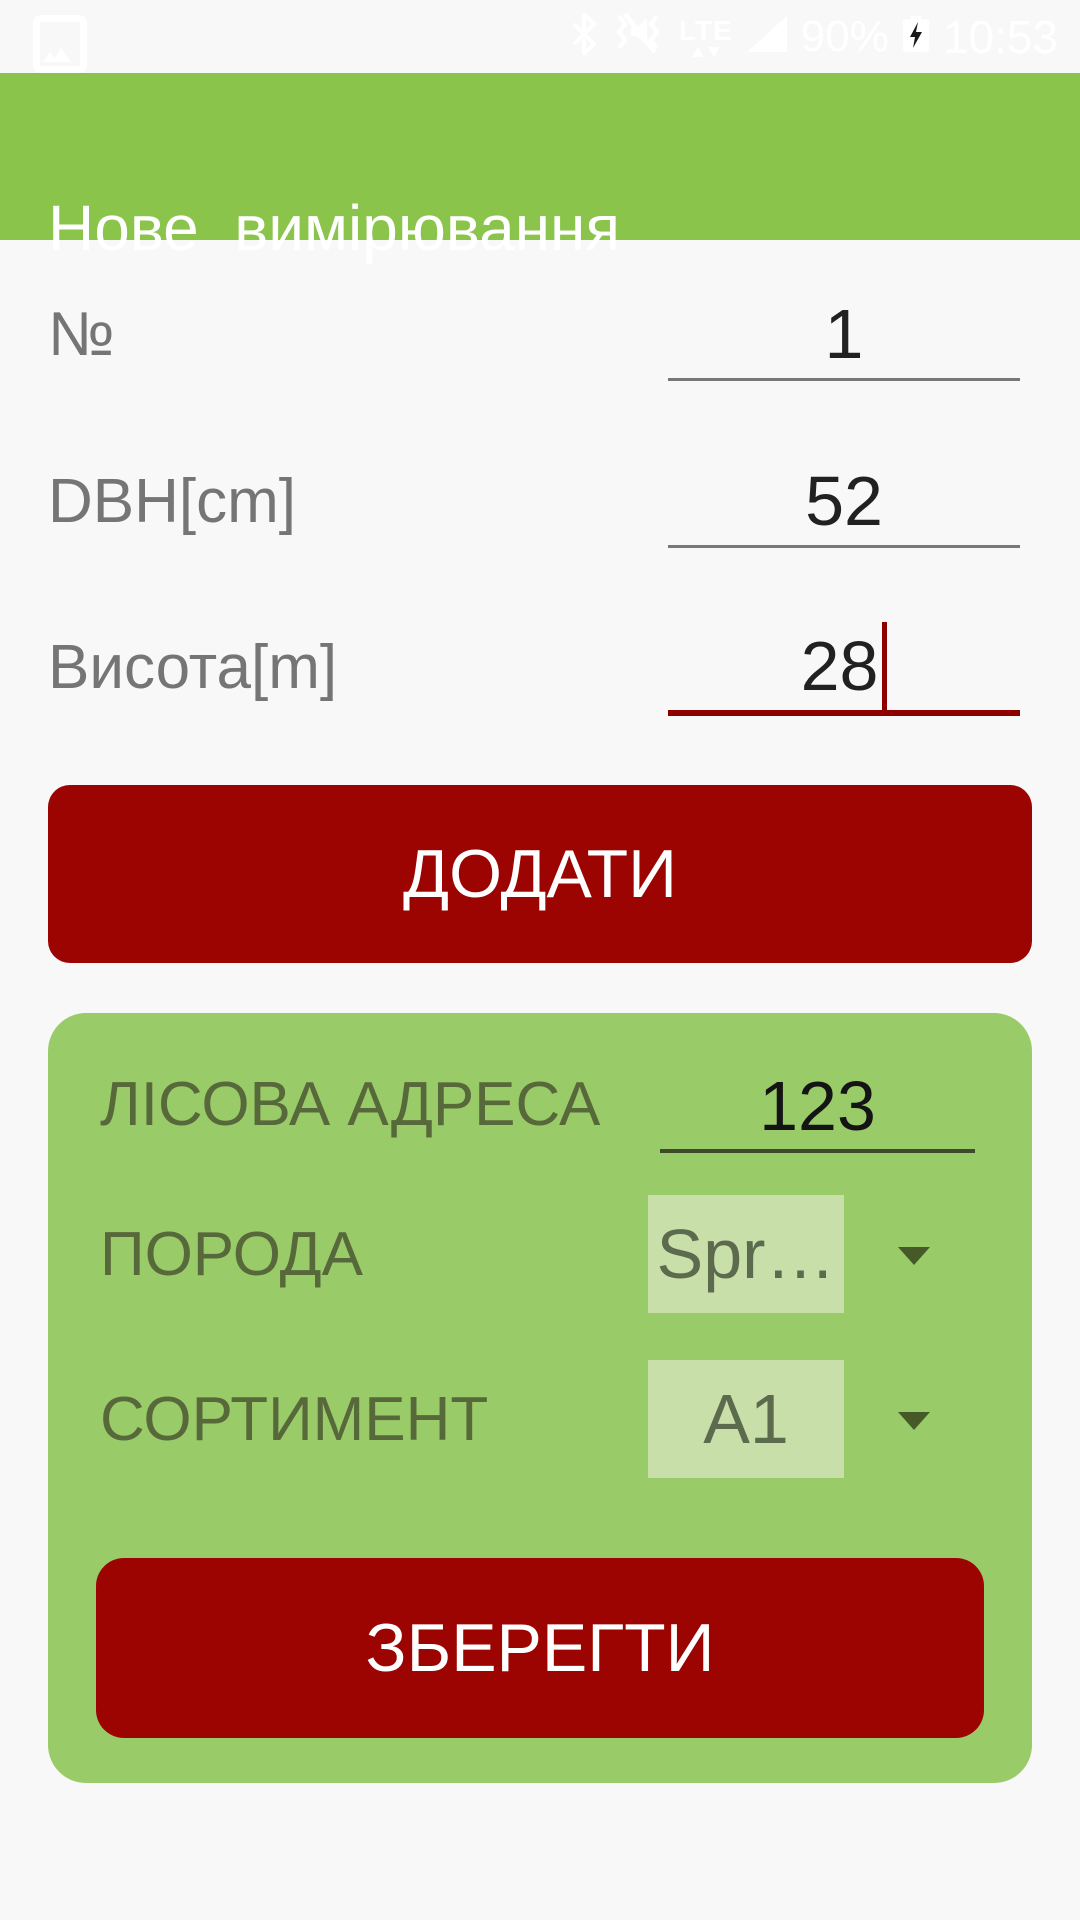 The width and height of the screenshot is (1080, 1920). What do you see at coordinates (885, 666) in the screenshot?
I see `text-cursor` at bounding box center [885, 666].